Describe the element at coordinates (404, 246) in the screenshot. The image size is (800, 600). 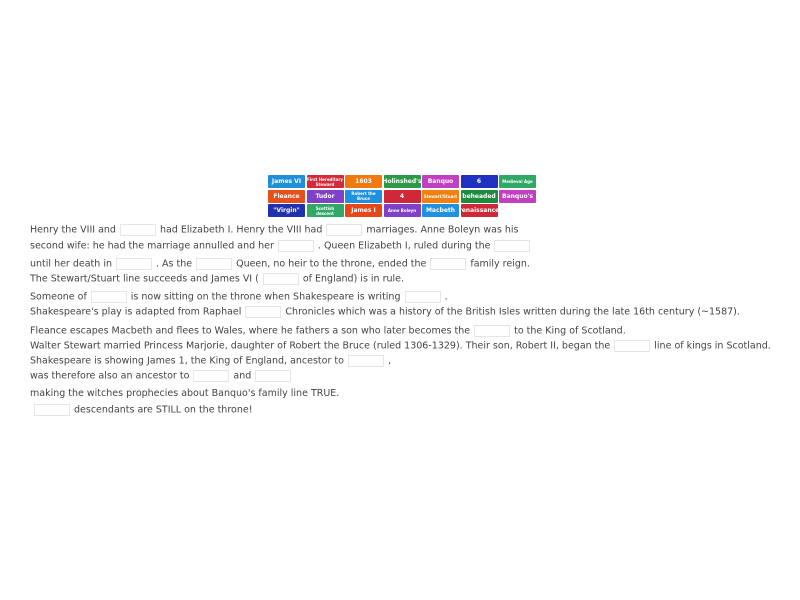
I see `text-segment: . Queen Elizabeth I, ruled during the` at that location.